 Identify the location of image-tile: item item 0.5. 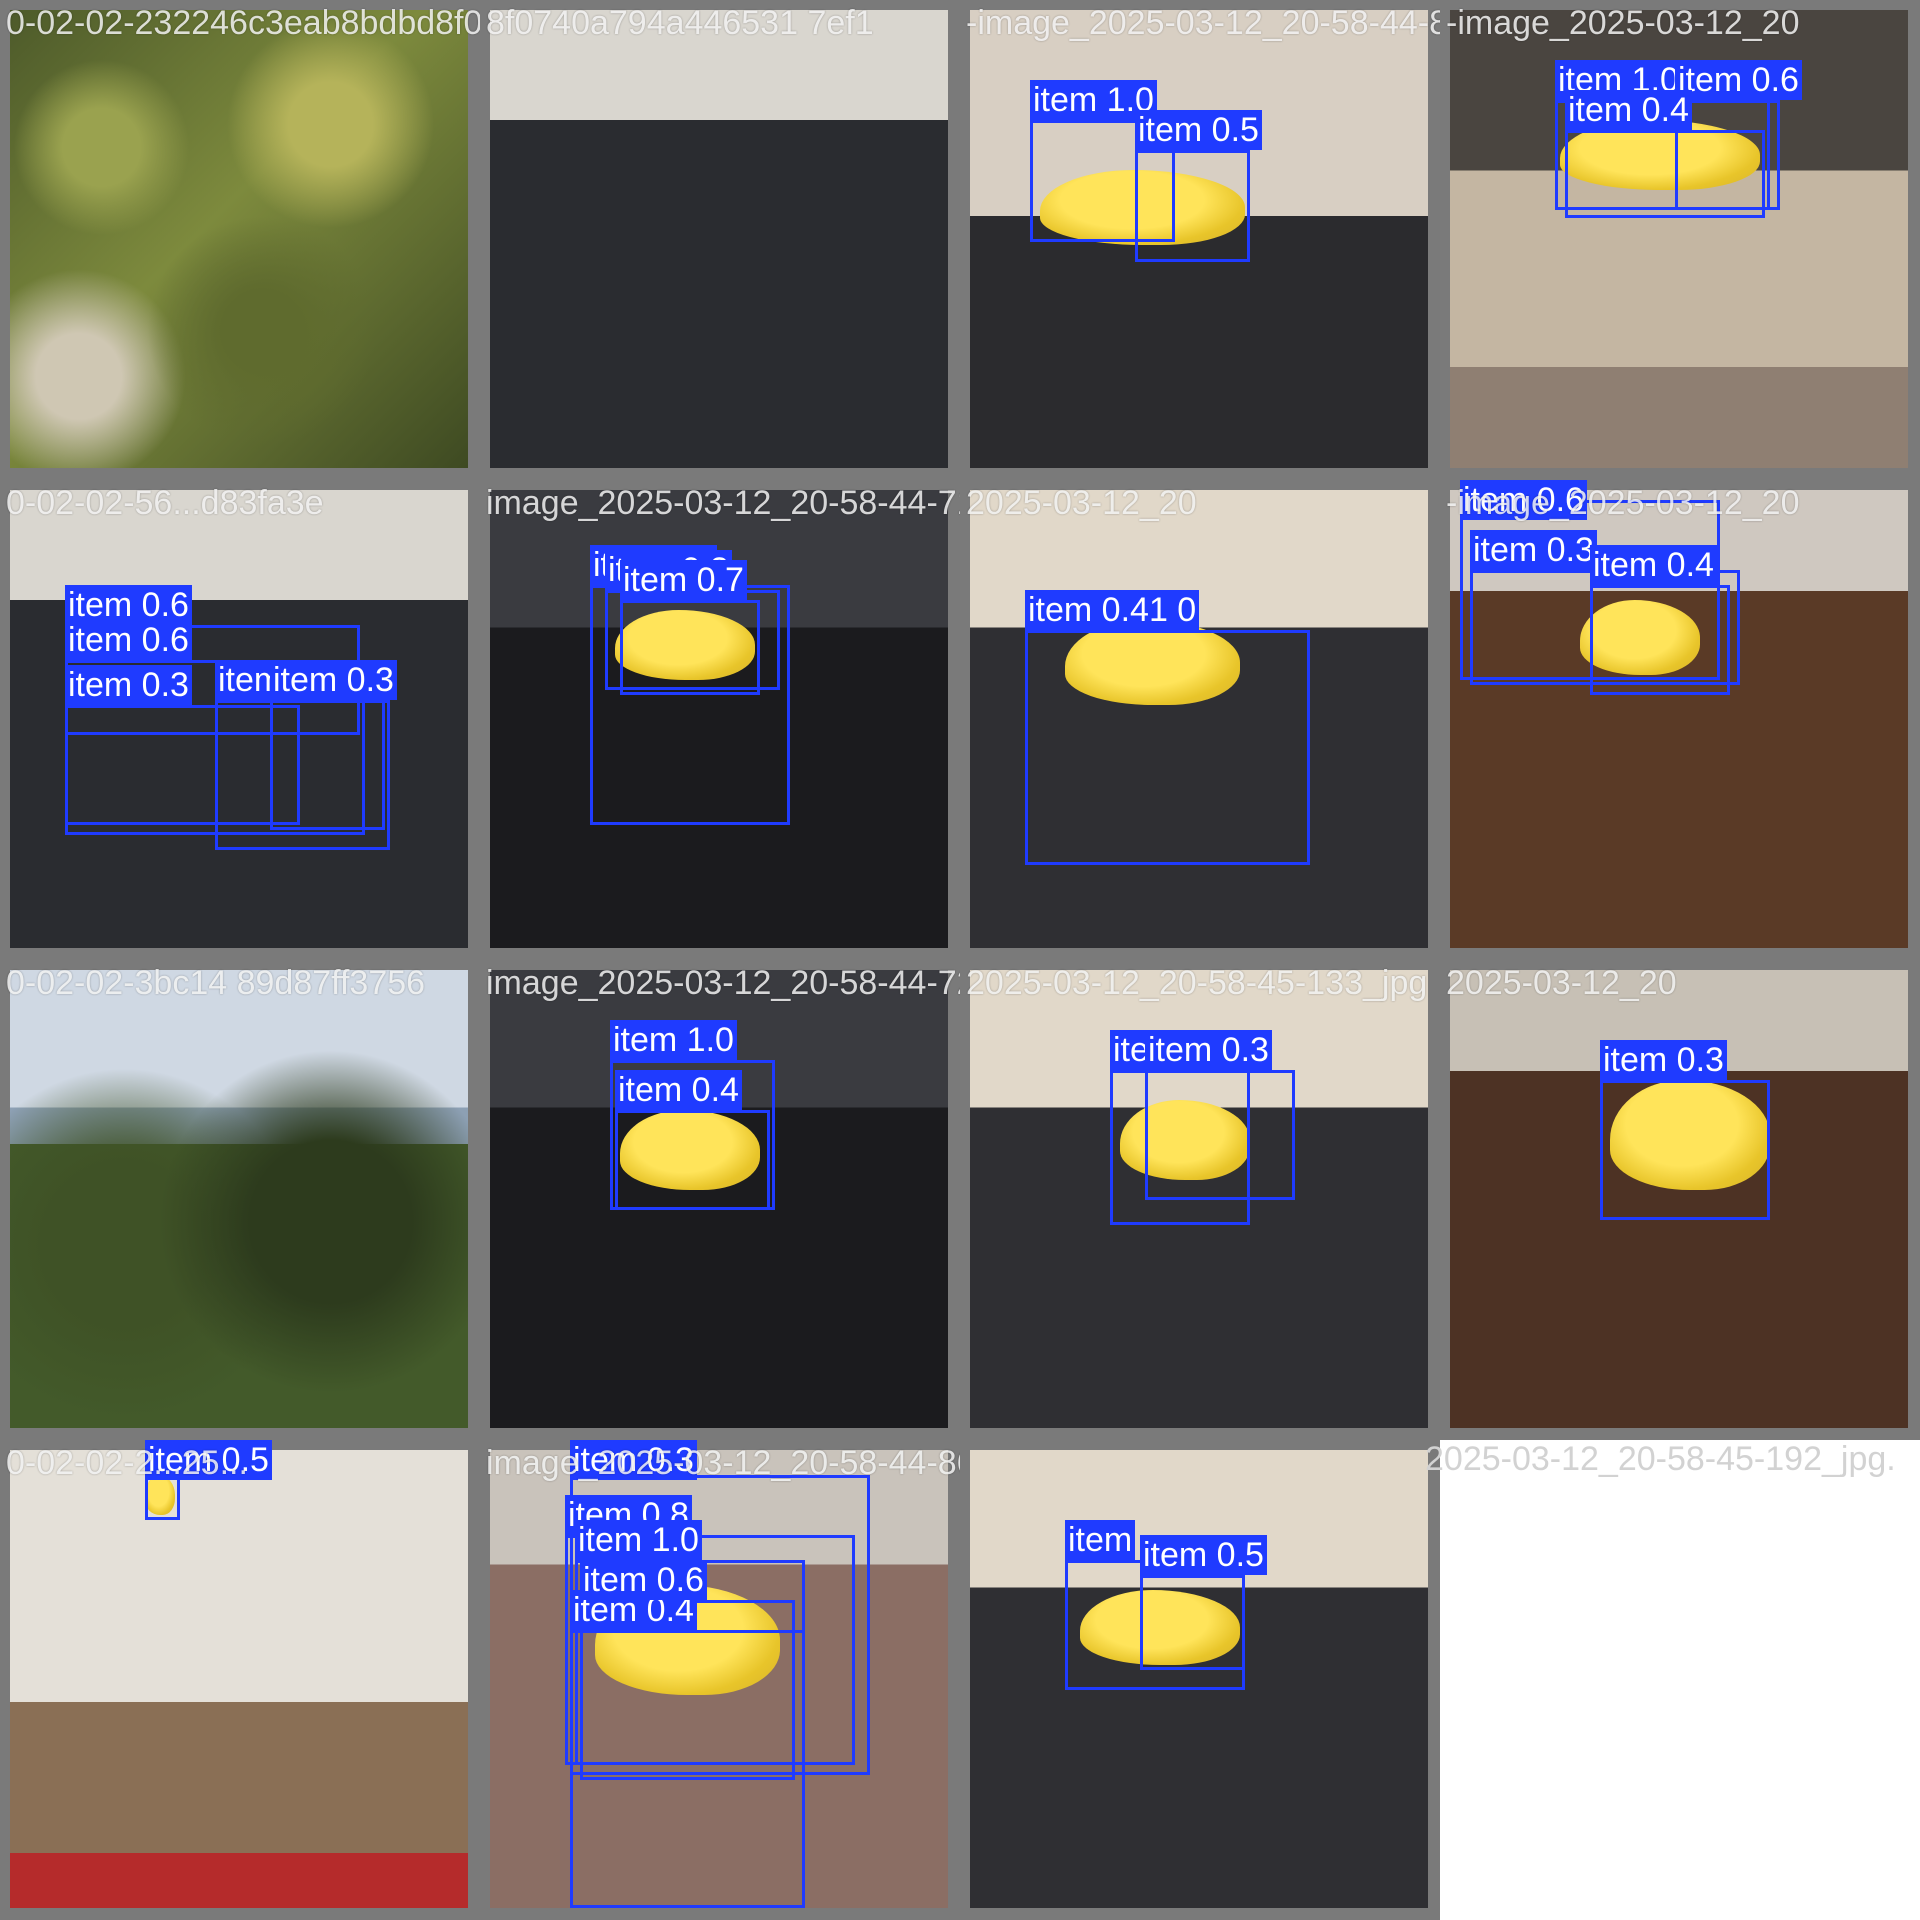
(1200, 1680).